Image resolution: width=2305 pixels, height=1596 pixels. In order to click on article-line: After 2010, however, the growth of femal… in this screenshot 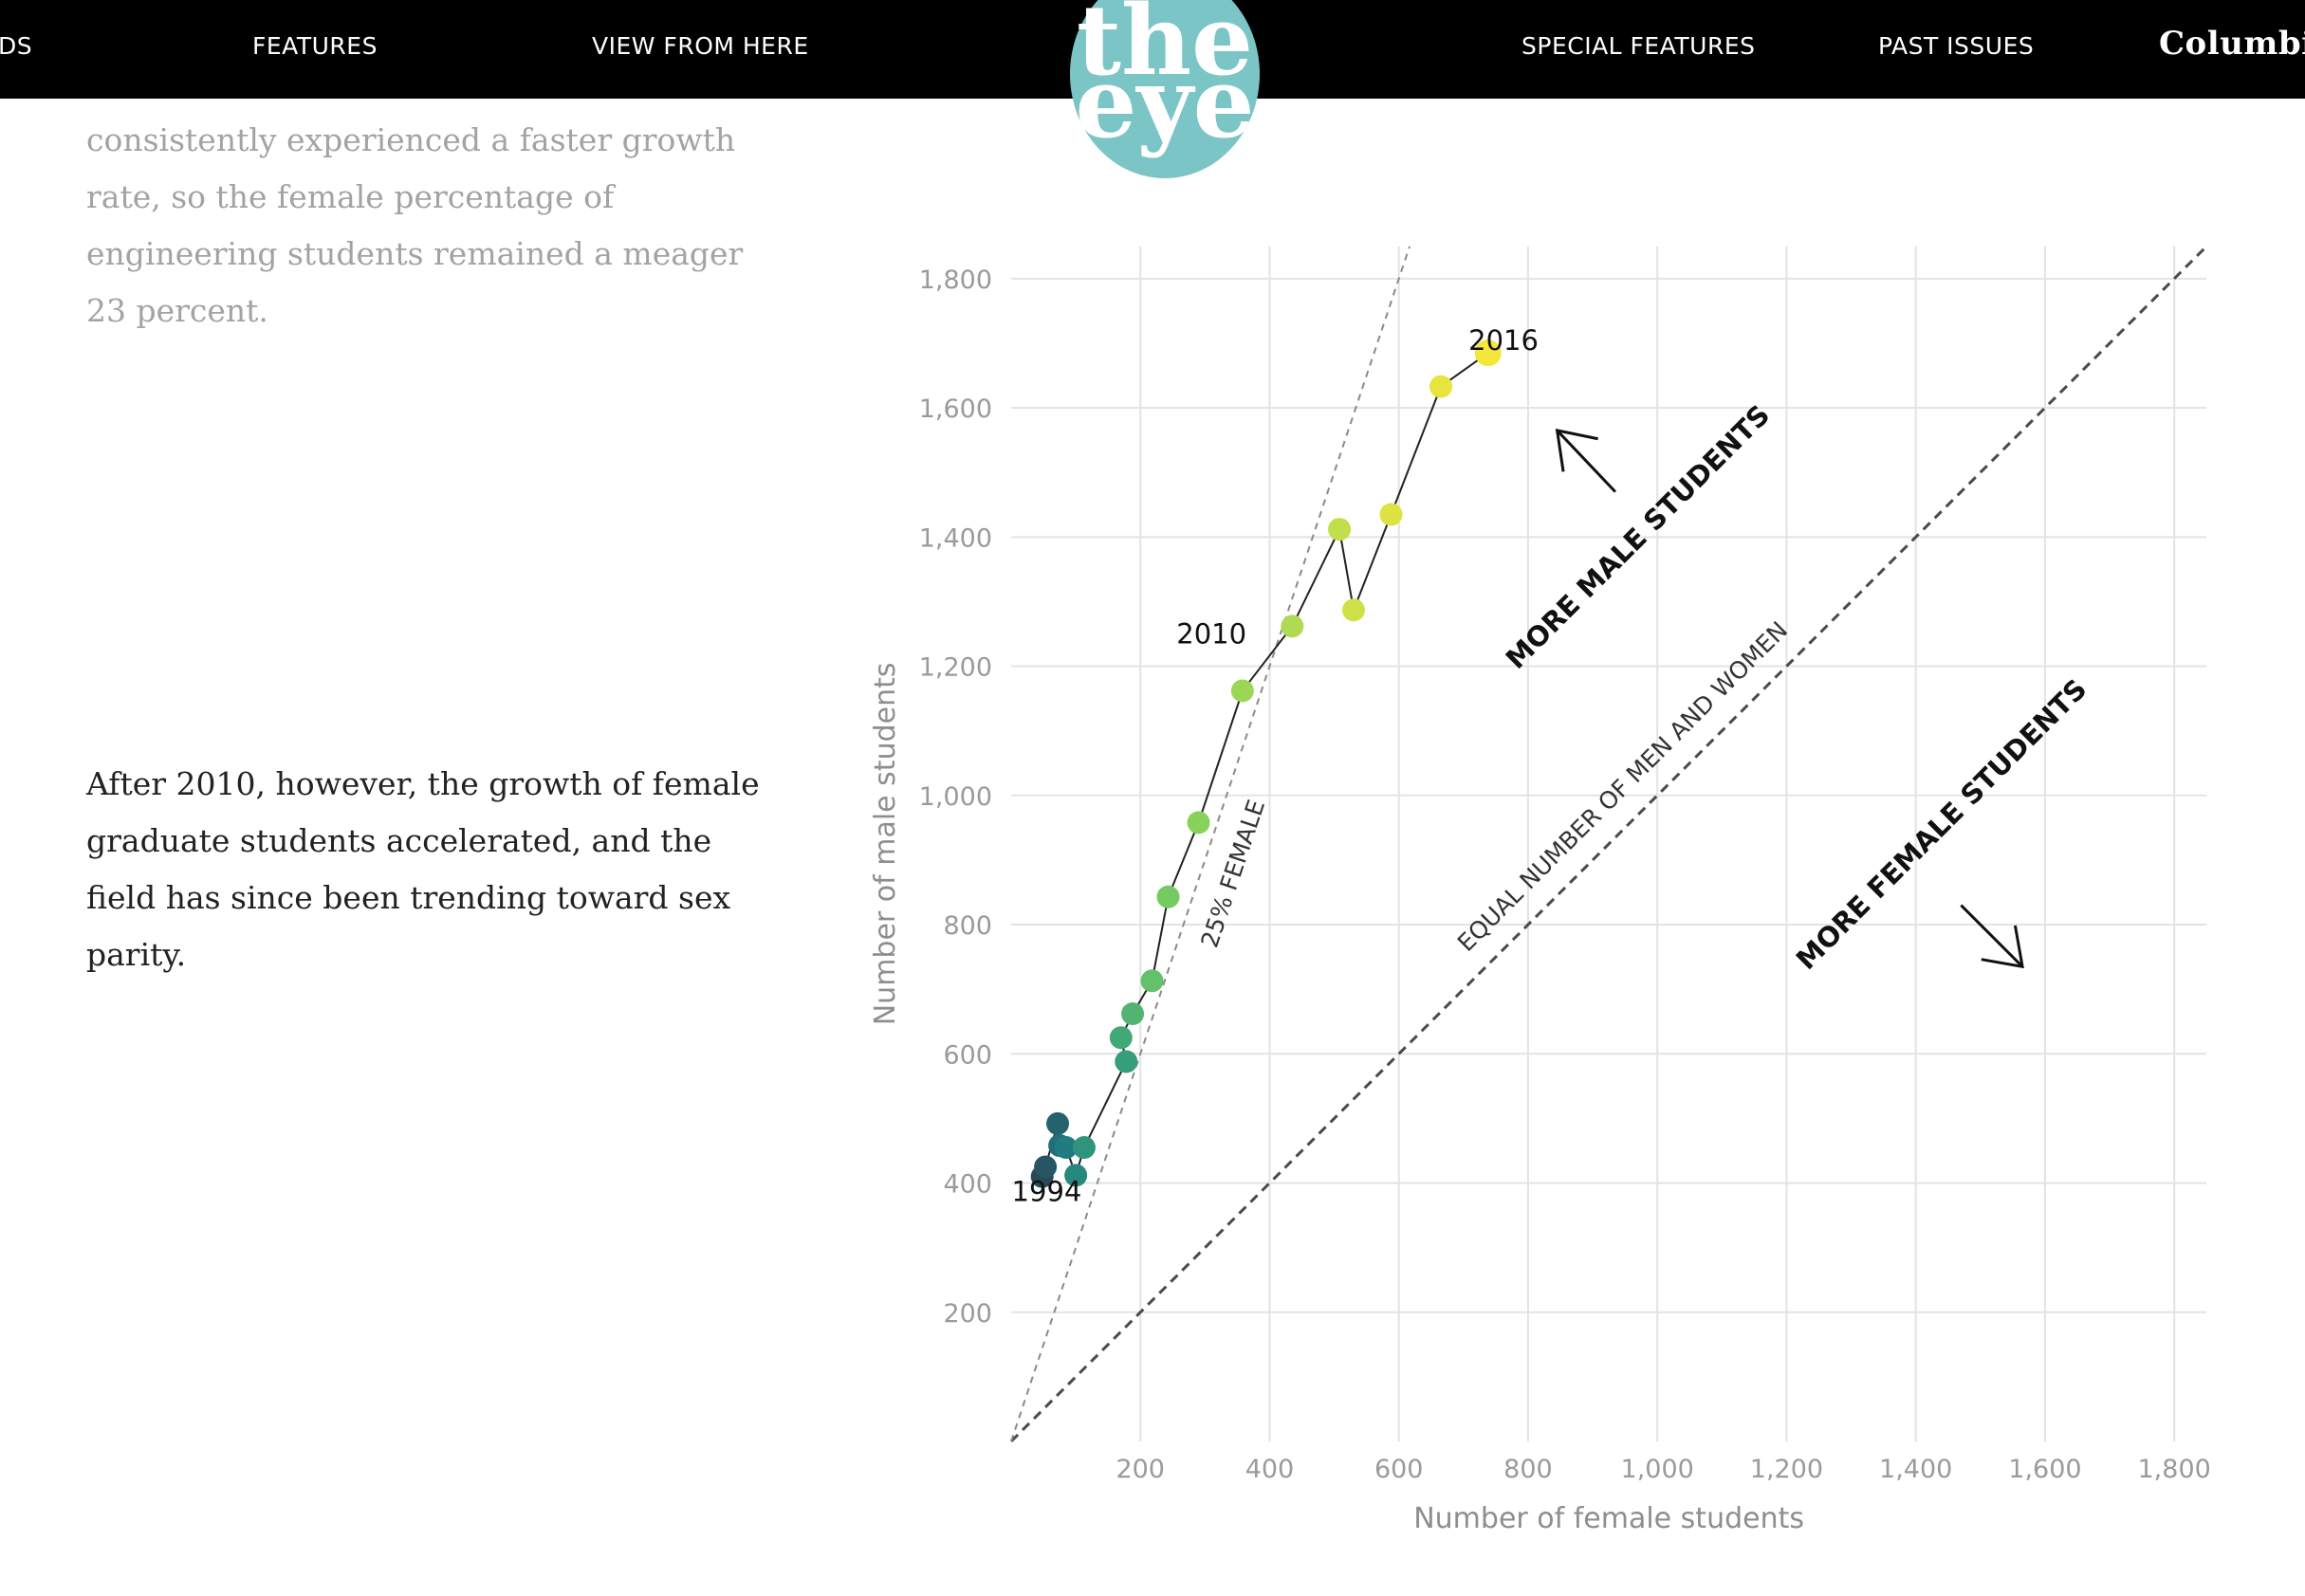, I will do `click(423, 783)`.